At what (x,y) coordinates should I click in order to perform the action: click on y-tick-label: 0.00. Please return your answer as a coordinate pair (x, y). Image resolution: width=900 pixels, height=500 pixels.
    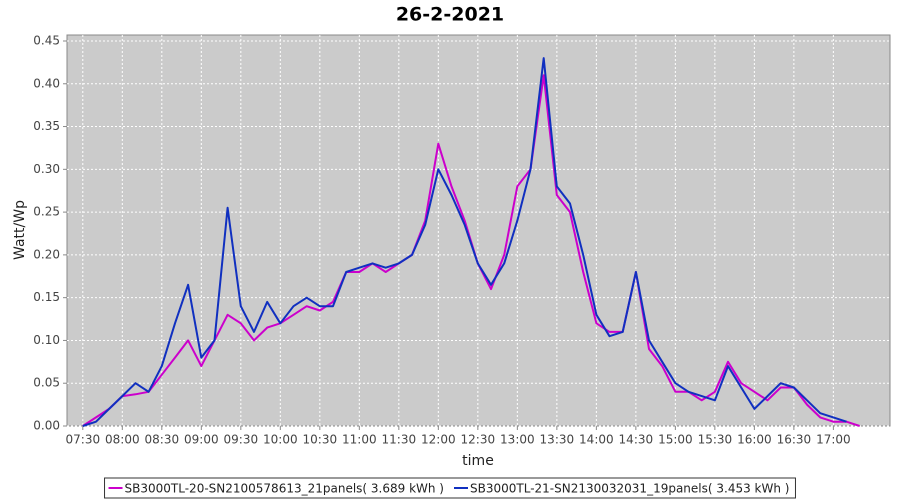
    Looking at the image, I should click on (46, 426).